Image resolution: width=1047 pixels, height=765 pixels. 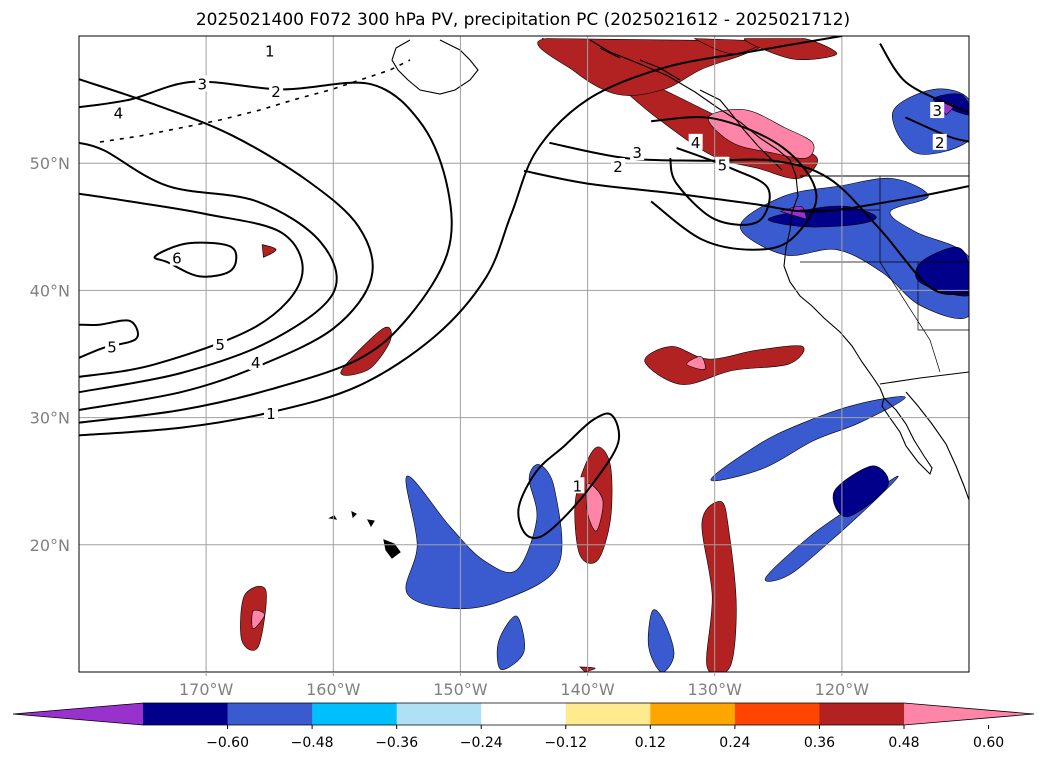 I want to click on lat-tick-label: 20°N, so click(x=50, y=545).